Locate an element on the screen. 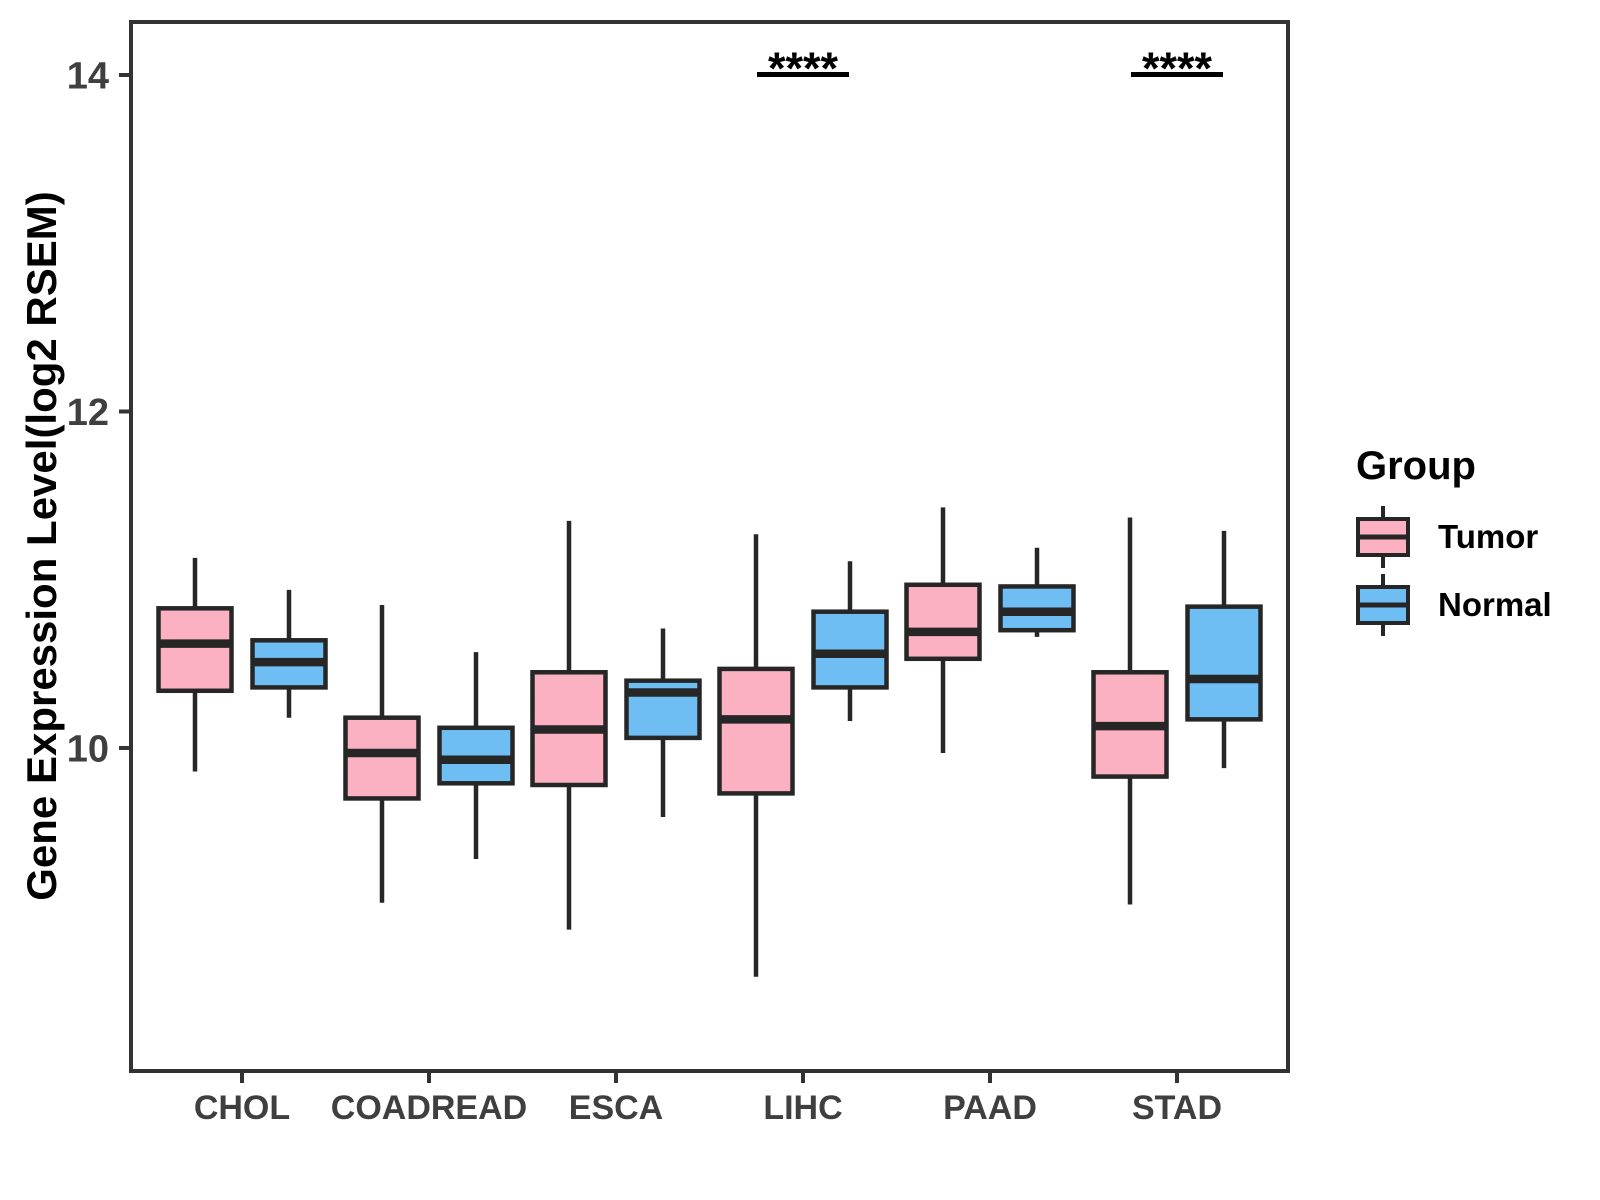 The height and width of the screenshot is (1200, 1600). legend-item-tumor: Tumor is located at coordinates (1454, 537).